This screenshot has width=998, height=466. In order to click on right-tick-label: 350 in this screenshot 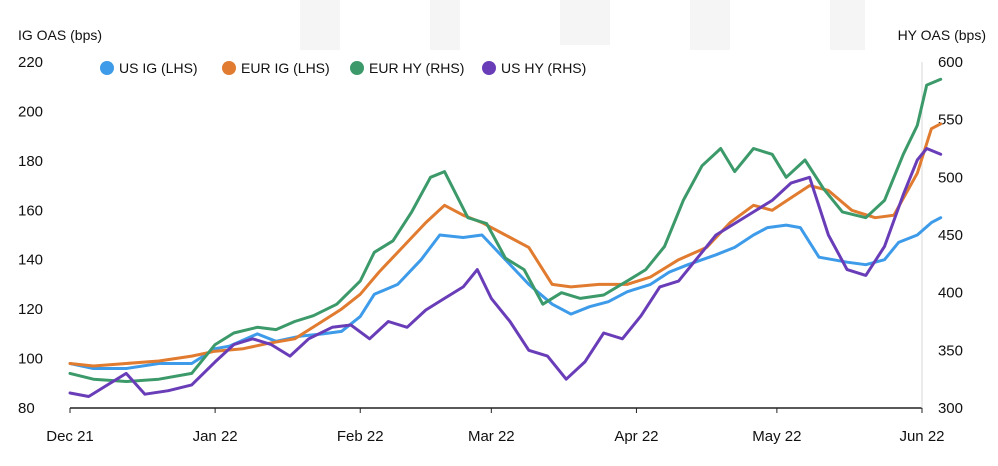, I will do `click(950, 350)`.